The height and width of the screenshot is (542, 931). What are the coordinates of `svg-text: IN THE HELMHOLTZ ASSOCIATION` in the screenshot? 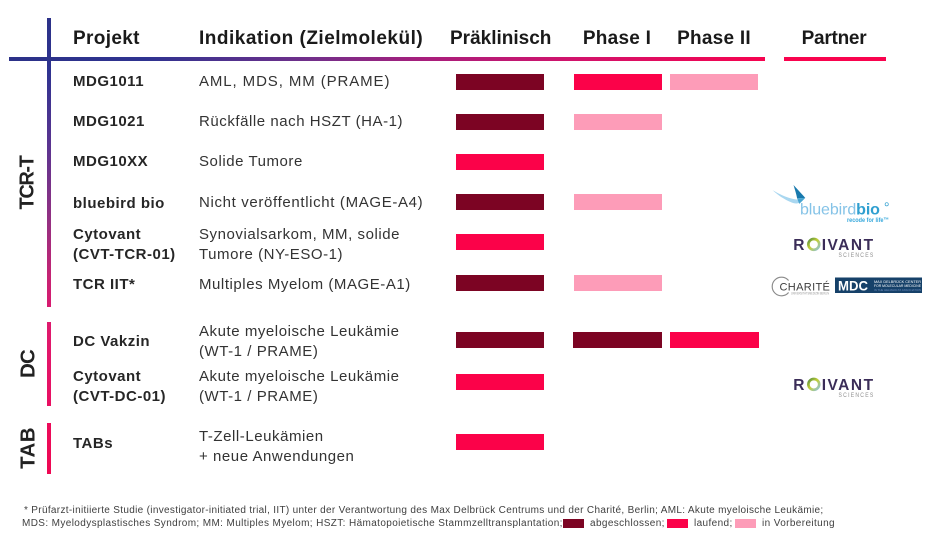 It's located at (897, 290).